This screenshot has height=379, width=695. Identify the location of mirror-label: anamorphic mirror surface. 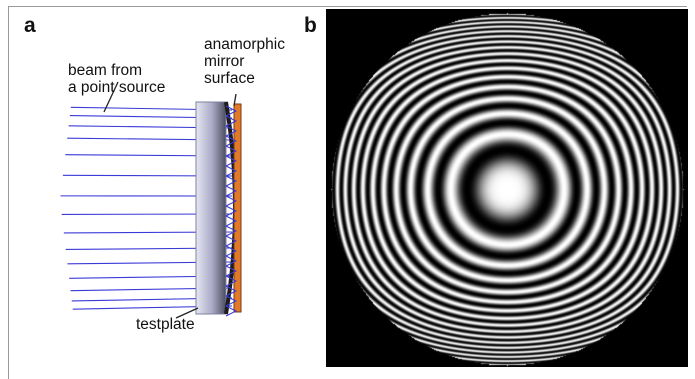
(244, 61).